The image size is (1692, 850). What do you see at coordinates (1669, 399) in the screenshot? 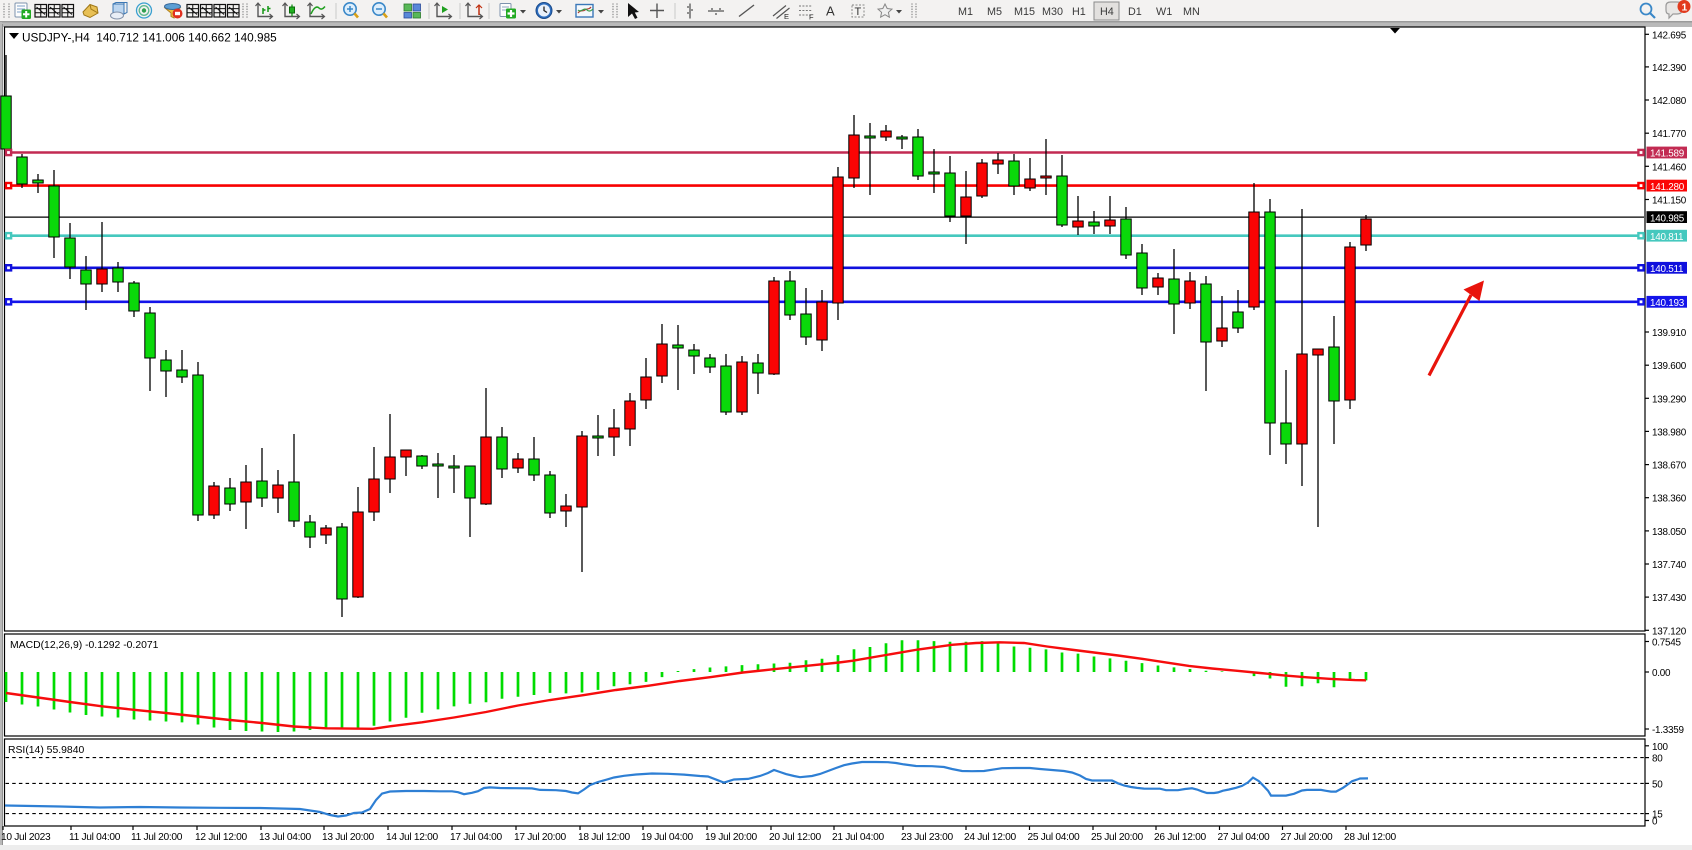
I see `svg-text: 139.290` at bounding box center [1669, 399].